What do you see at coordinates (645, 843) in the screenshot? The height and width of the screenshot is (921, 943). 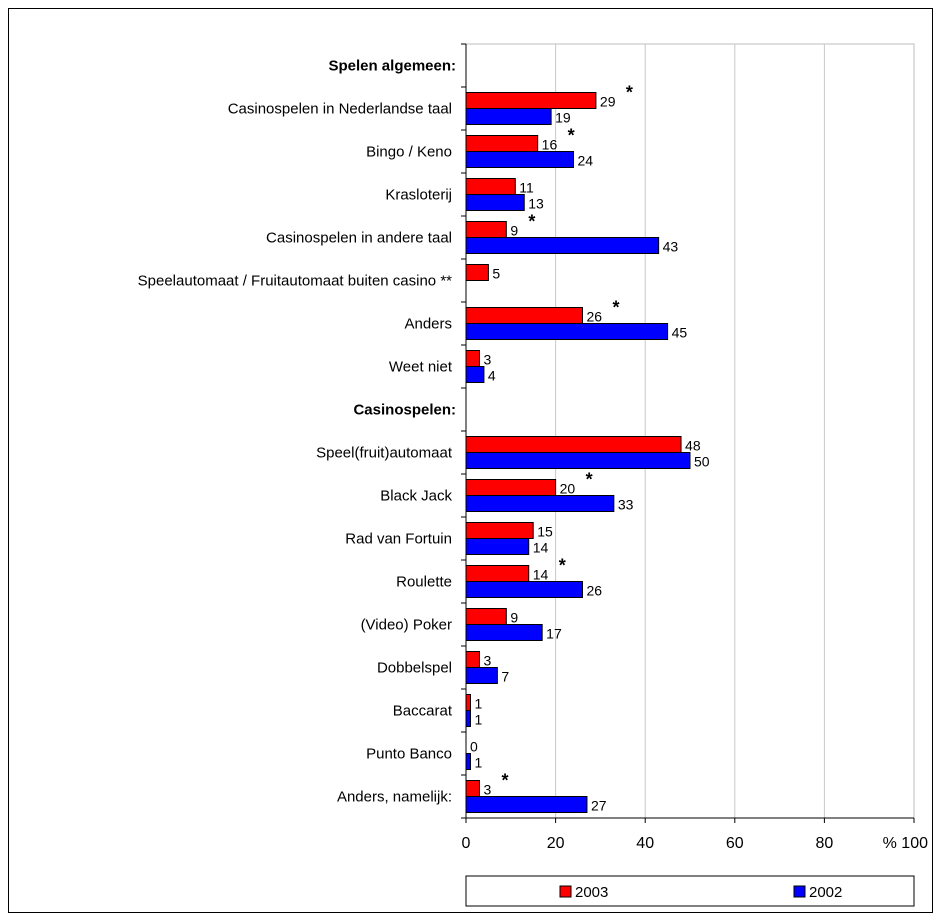 I see `x-tick-label: 40` at bounding box center [645, 843].